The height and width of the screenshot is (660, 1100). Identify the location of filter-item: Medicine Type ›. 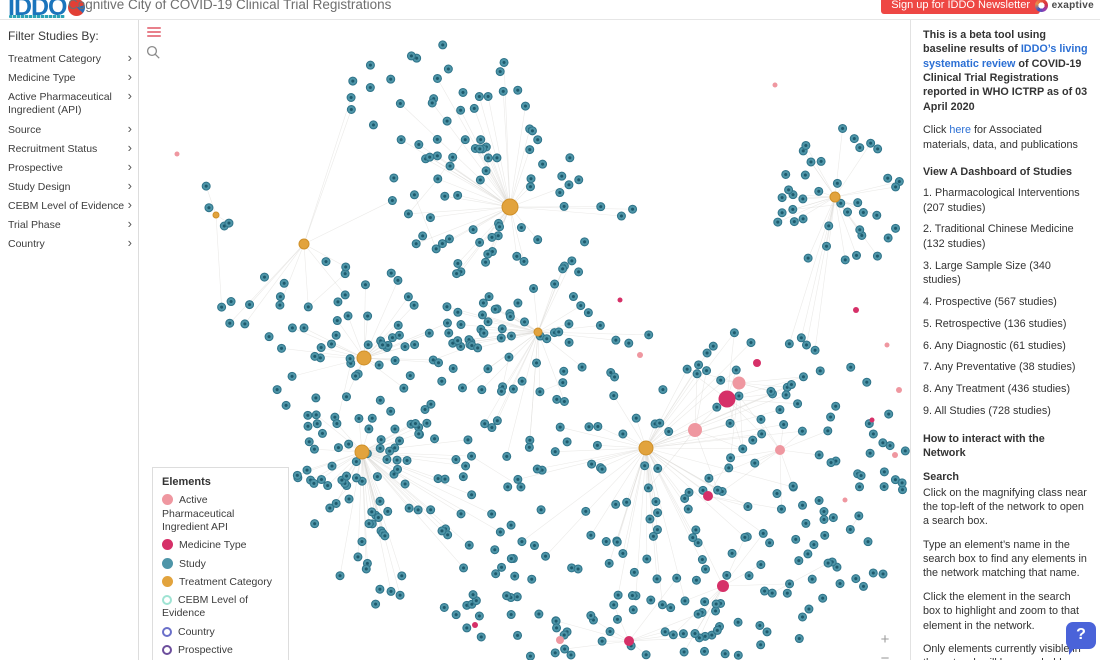
(70, 78).